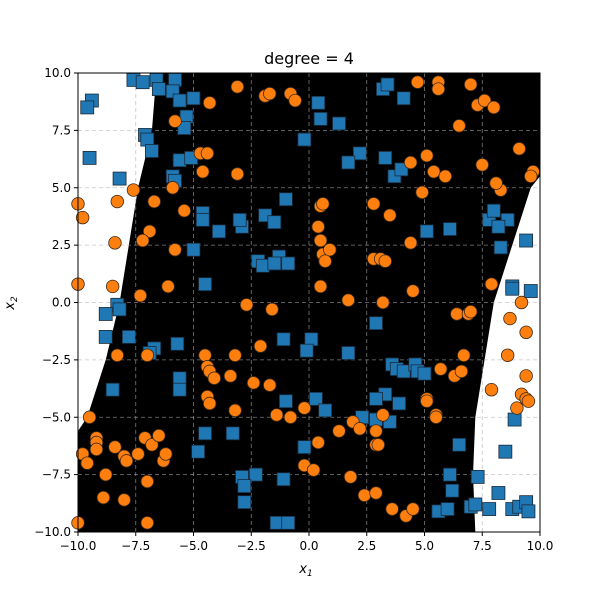 This screenshot has height=600, width=600. What do you see at coordinates (366, 546) in the screenshot?
I see `x-tick-label: 2.5` at bounding box center [366, 546].